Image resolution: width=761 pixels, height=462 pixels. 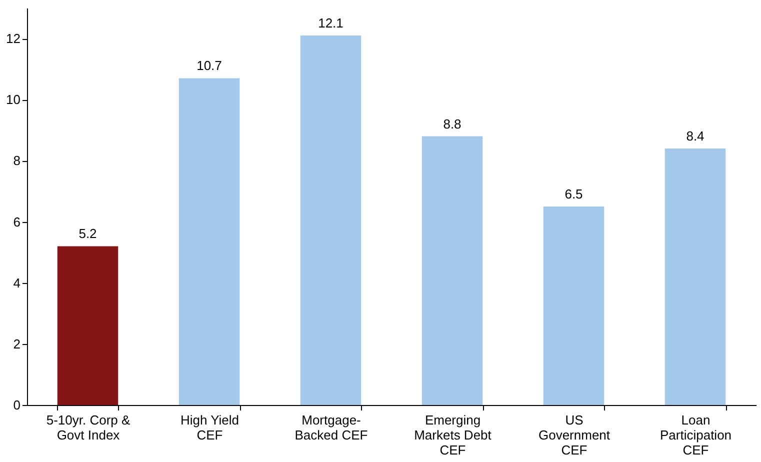 I want to click on x-tick-label: Mortgage- Backed CEF, so click(x=331, y=427).